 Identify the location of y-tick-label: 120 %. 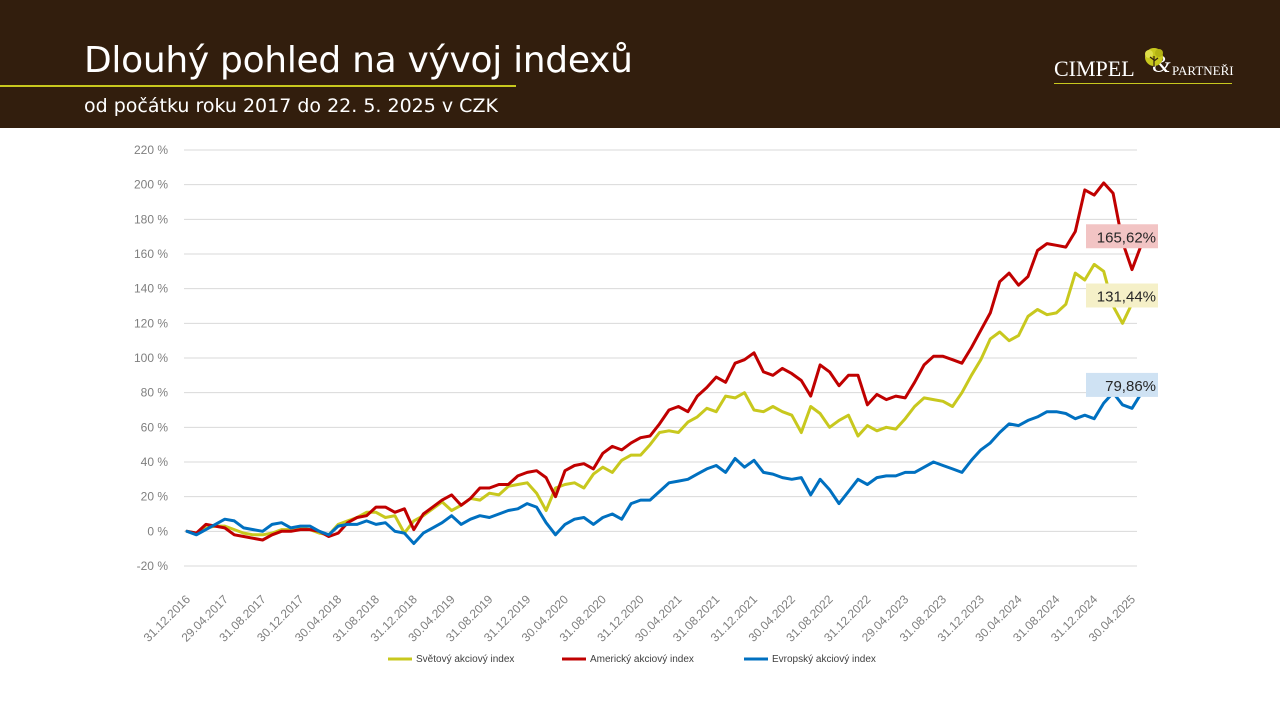
(151, 323).